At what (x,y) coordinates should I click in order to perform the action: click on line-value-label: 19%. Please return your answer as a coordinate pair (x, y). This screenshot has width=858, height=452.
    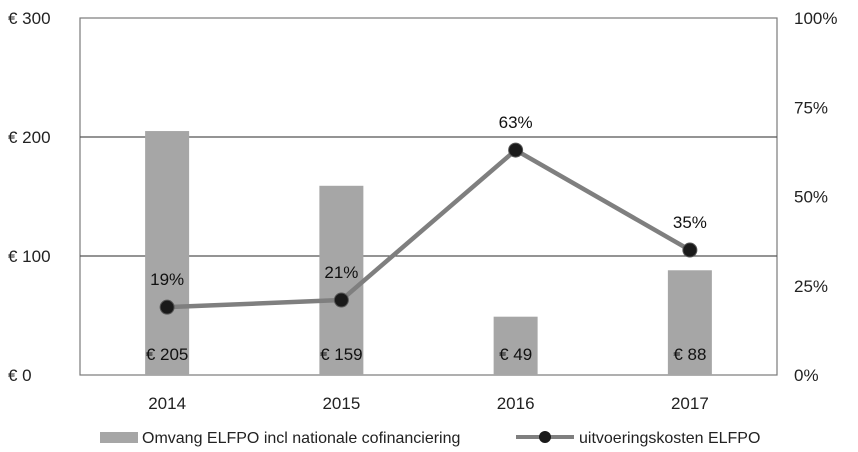
    Looking at the image, I should click on (167, 279).